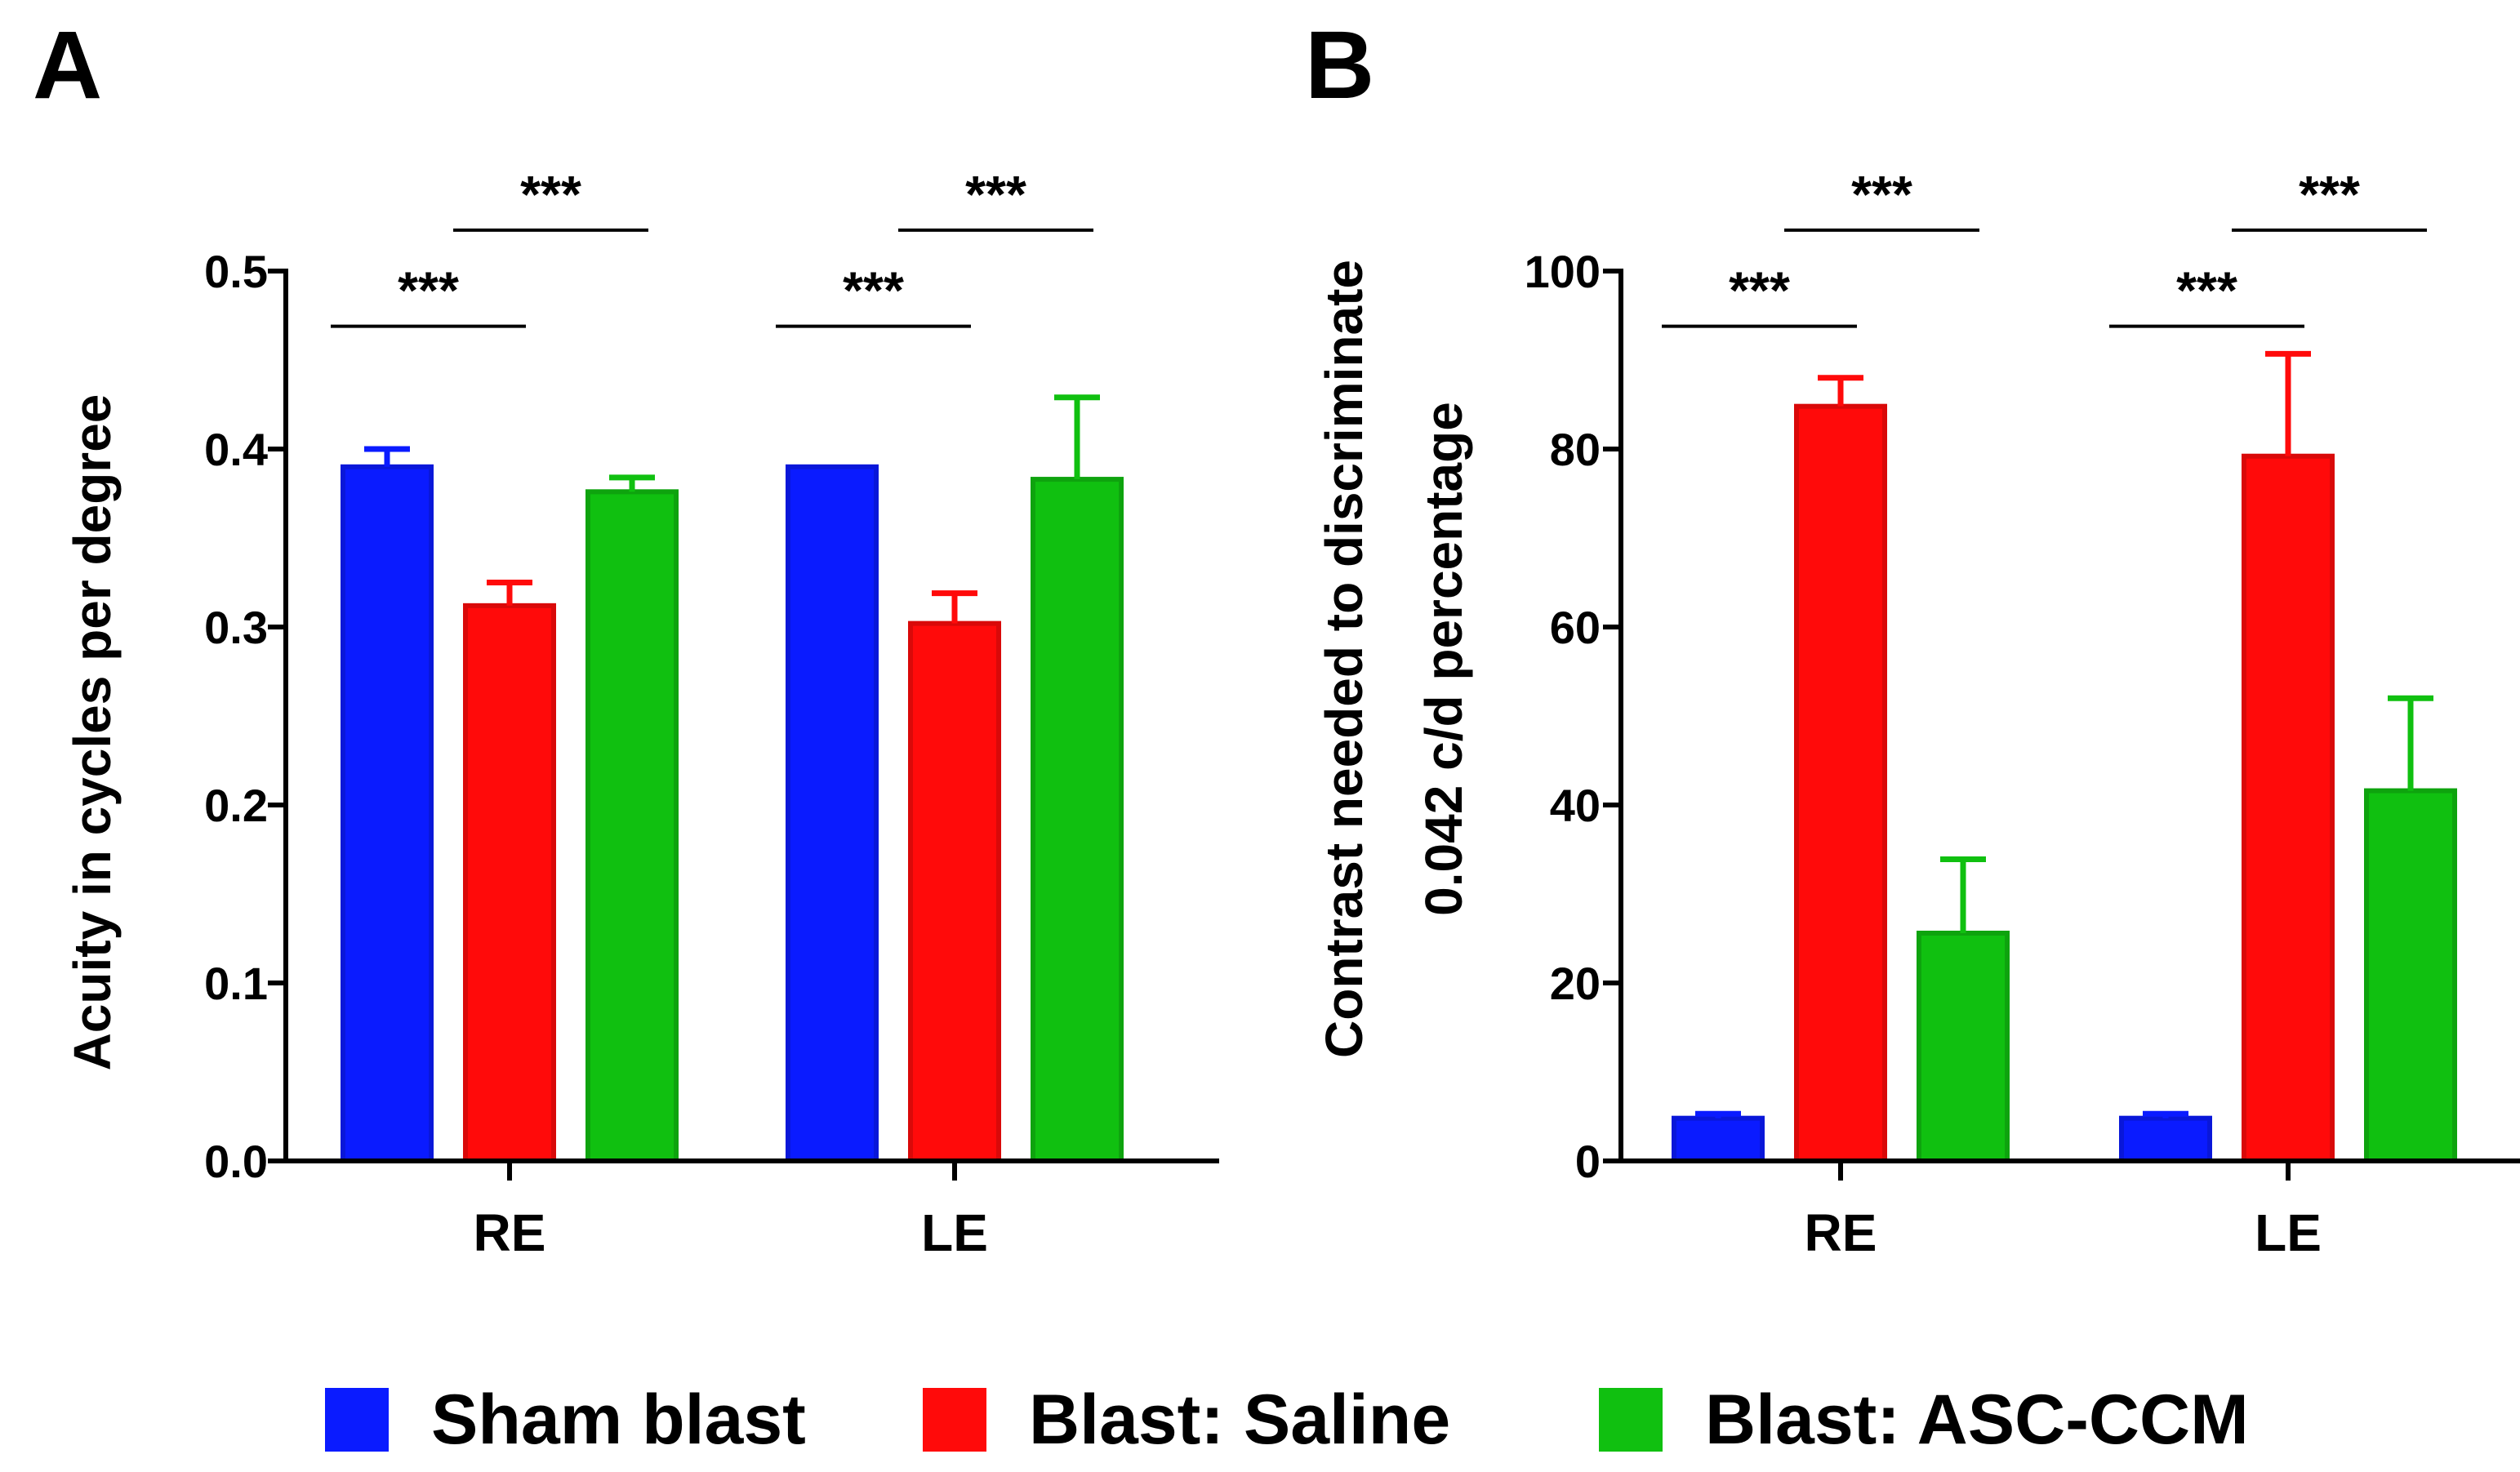  What do you see at coordinates (1575, 450) in the screenshot?
I see `y-tick-label: 80` at bounding box center [1575, 450].